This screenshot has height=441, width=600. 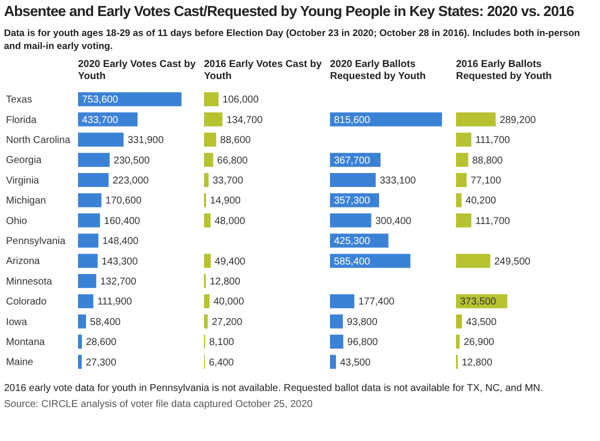 What do you see at coordinates (398, 181) in the screenshot?
I see `data-label: 333,100` at bounding box center [398, 181].